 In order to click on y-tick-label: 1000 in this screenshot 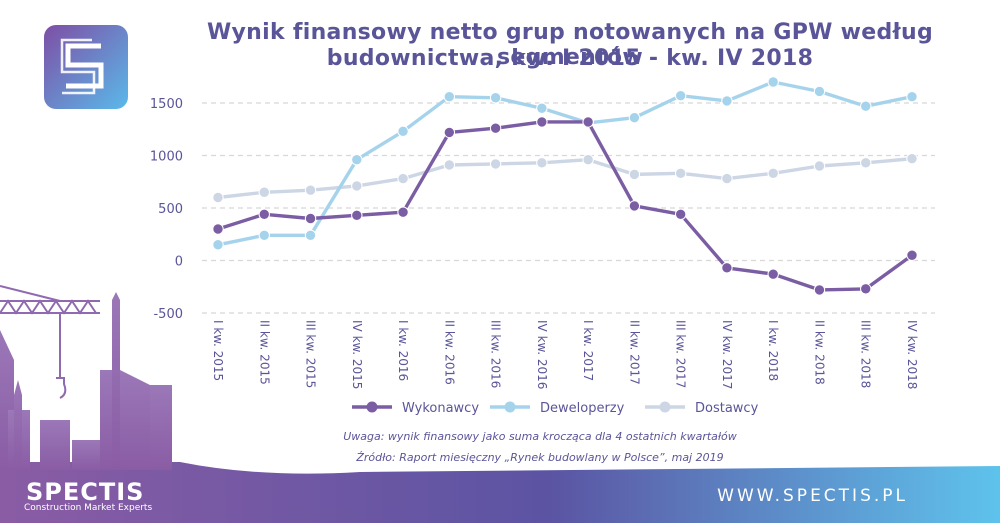, I will do `click(166, 157)`.